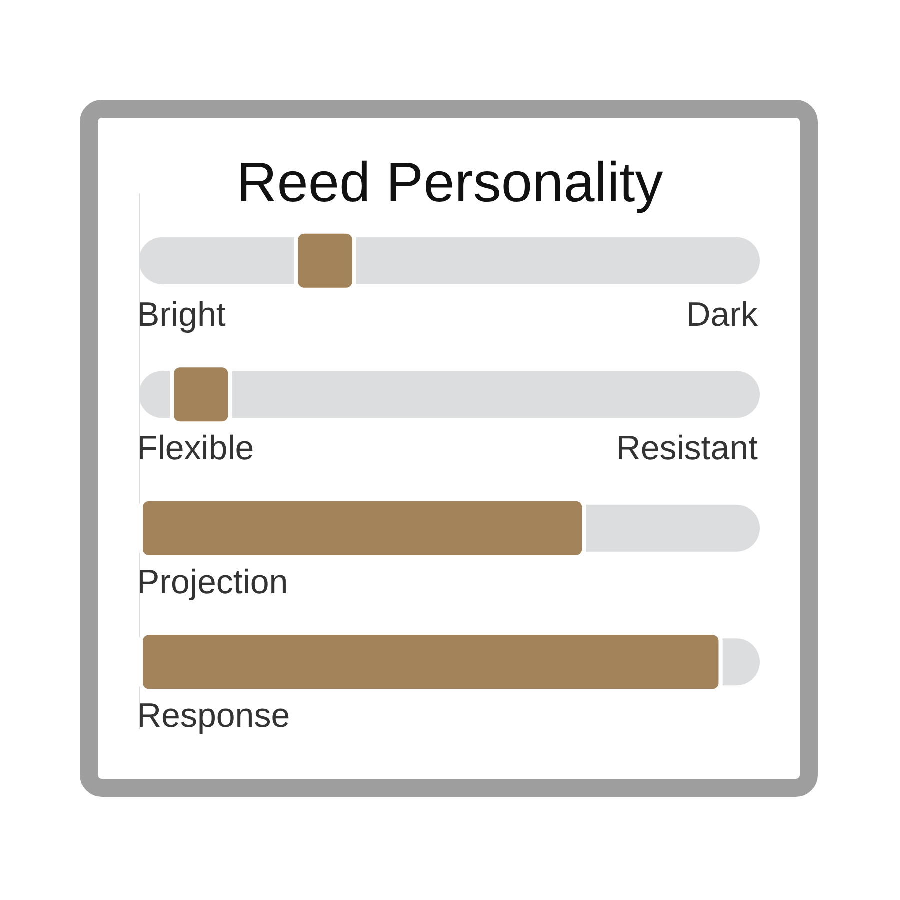 Image resolution: width=900 pixels, height=900 pixels. I want to click on annotation: Resistant, so click(687, 449).